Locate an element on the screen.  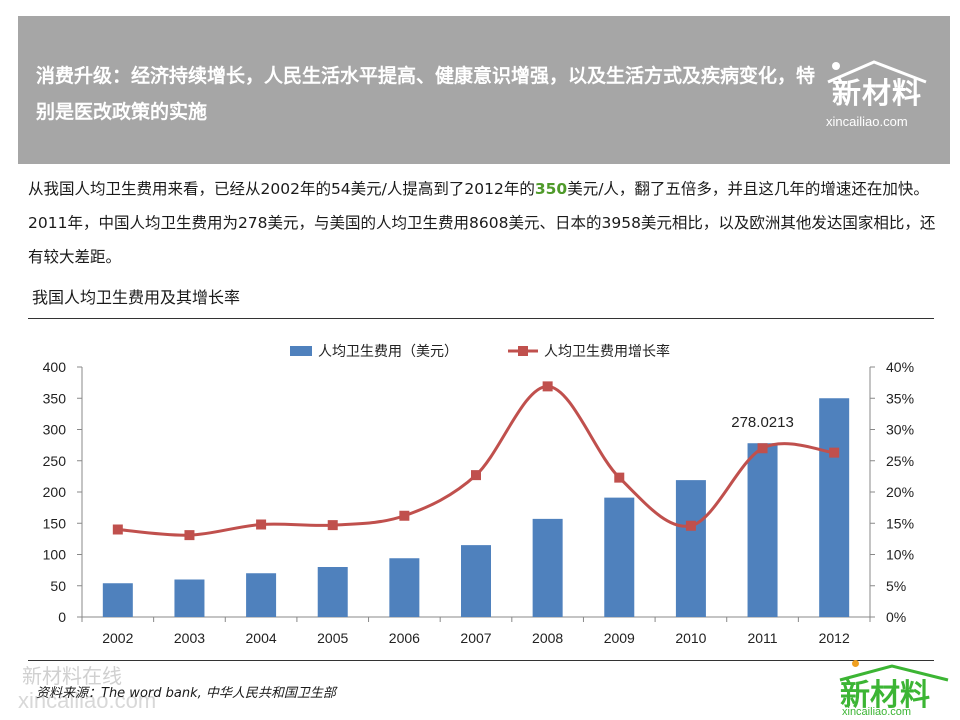
logo-text-cn: 新材料 is located at coordinates (877, 93).